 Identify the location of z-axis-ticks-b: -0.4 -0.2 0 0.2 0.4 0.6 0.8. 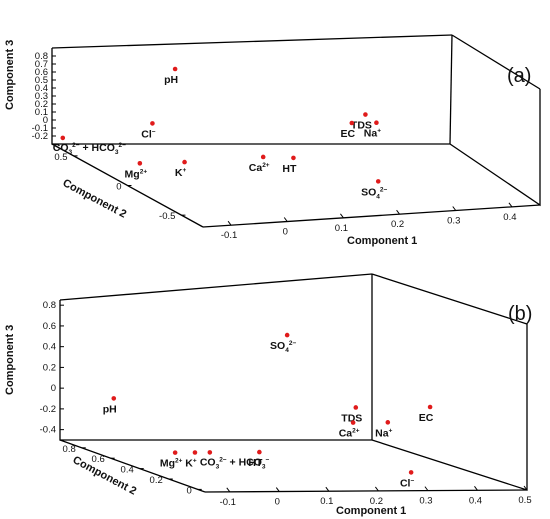
(52, 368).